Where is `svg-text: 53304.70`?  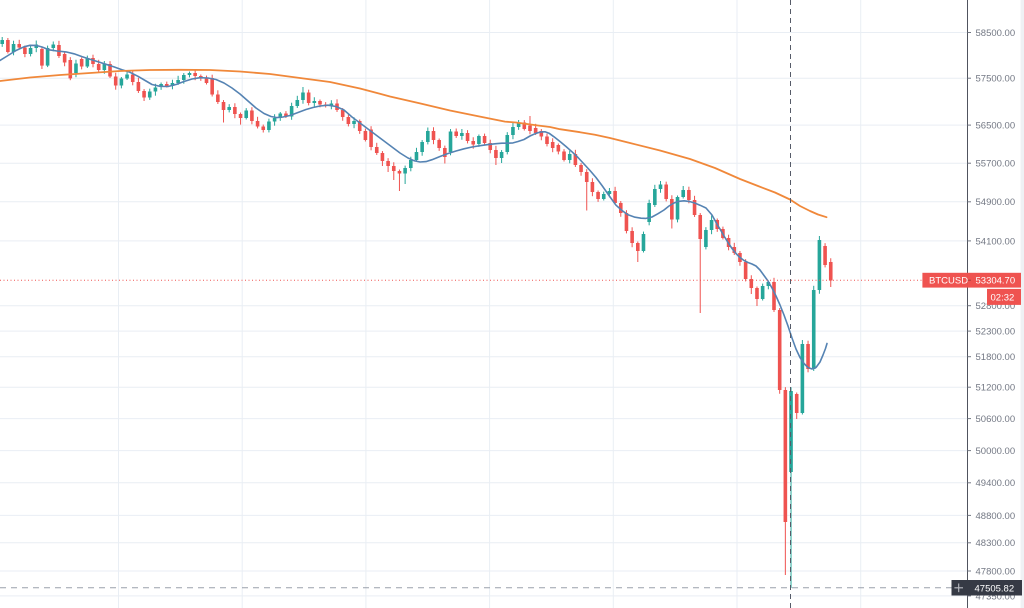 svg-text: 53304.70 is located at coordinates (996, 281).